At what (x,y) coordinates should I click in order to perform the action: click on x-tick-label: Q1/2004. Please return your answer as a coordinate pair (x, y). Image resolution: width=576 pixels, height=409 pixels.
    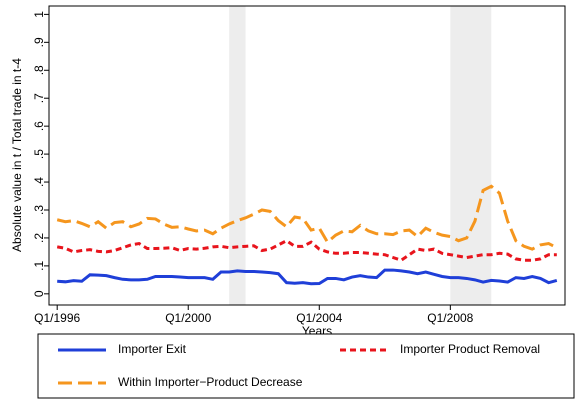
    Looking at the image, I should click on (319, 318).